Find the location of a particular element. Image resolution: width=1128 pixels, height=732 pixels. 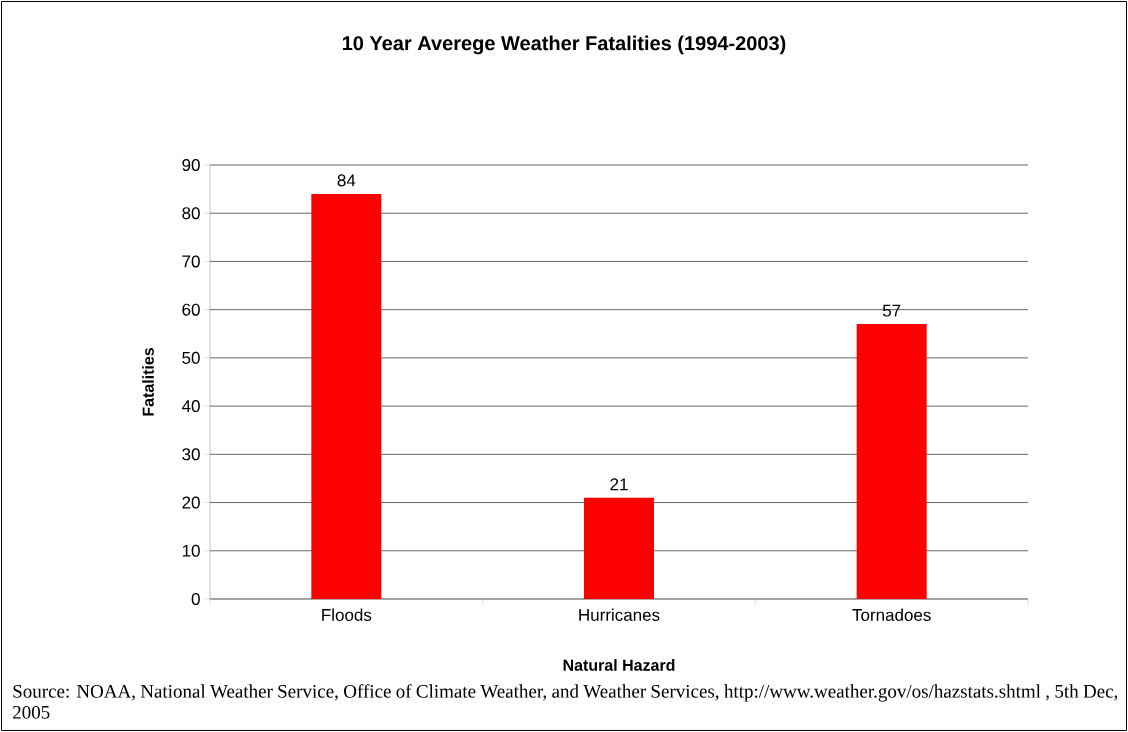

x-axis-title: Natural Hazard is located at coordinates (619, 665).